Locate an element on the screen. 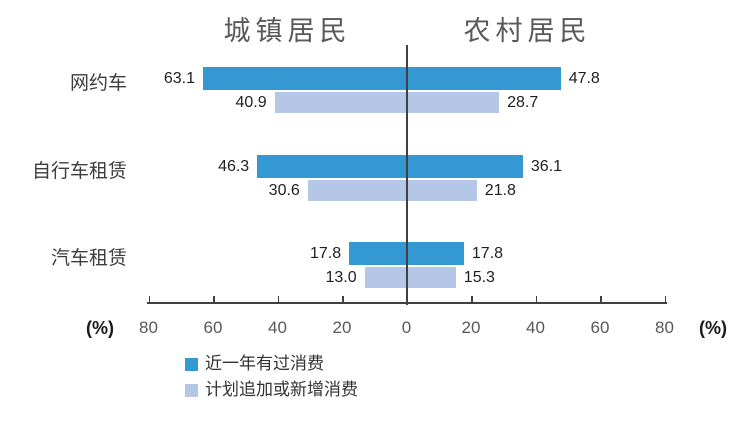 Image resolution: width=750 pixels, height=424 pixels. chart-legend: 近一年有过消费 计划追加或新增消费 is located at coordinates (271, 377).